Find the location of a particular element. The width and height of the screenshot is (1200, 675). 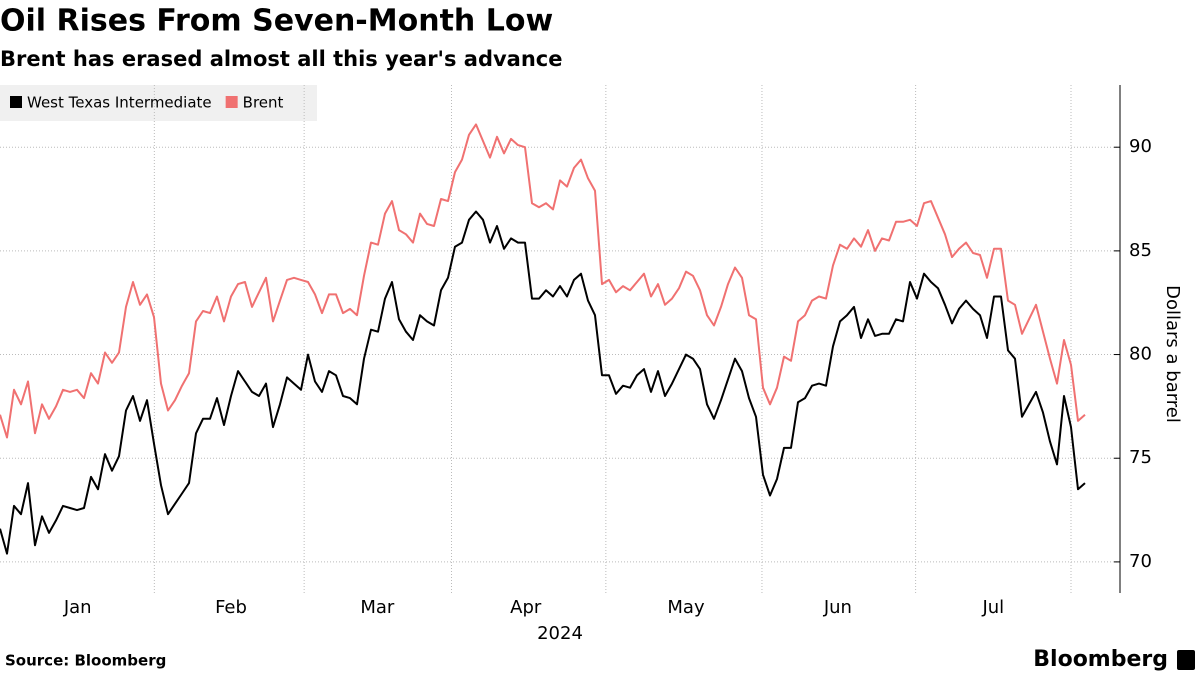

logo: Bloomberg is located at coordinates (1100, 659).